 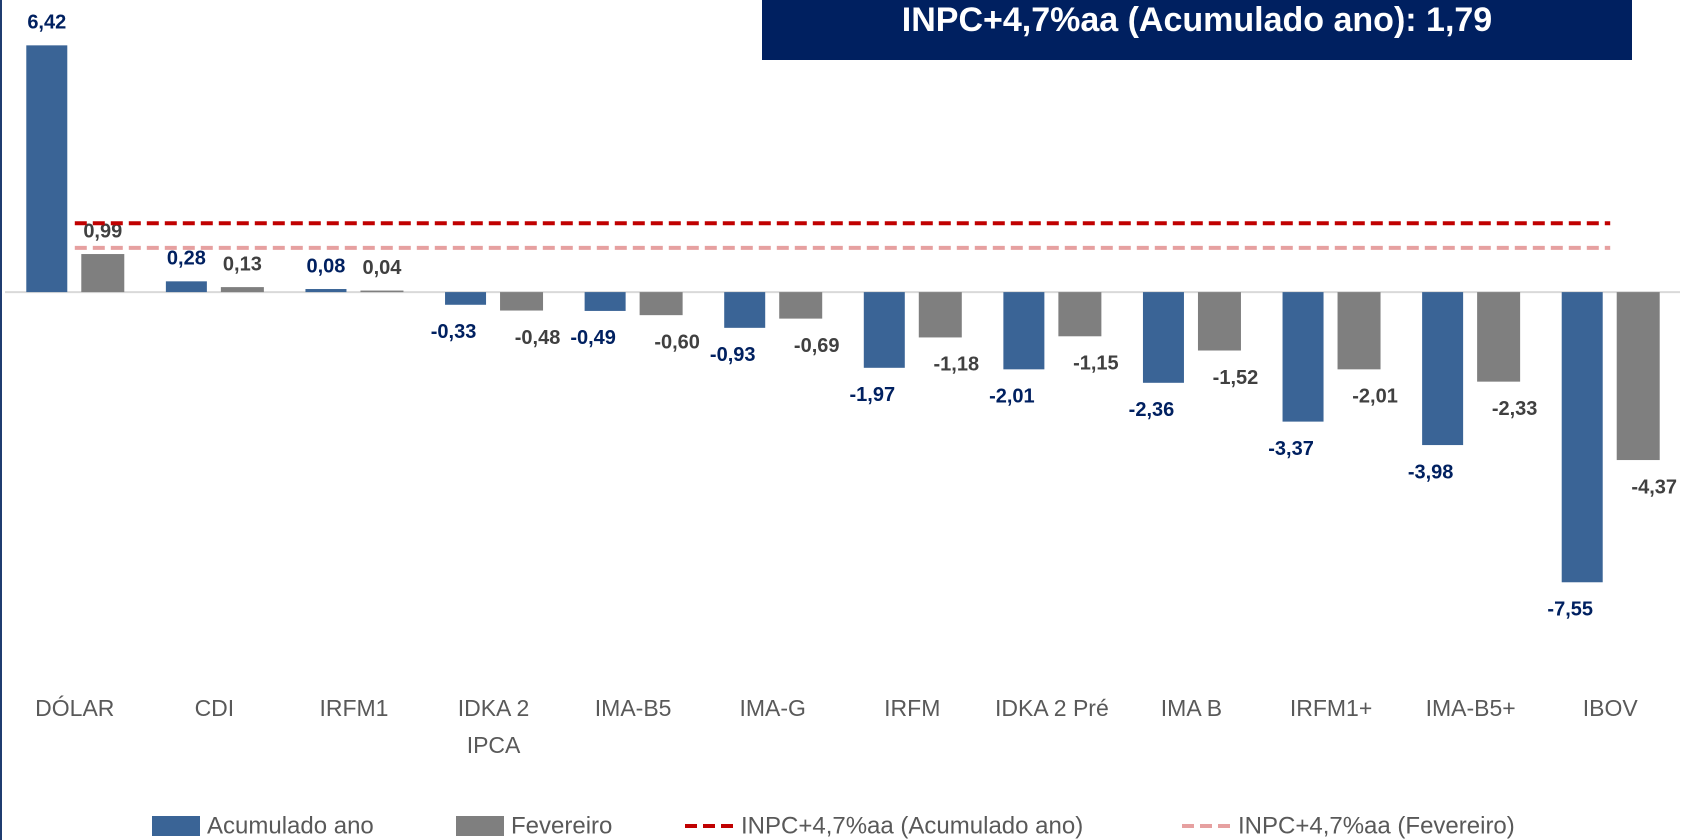 What do you see at coordinates (1331, 708) in the screenshot?
I see `x-tick-label: IRFM1+` at bounding box center [1331, 708].